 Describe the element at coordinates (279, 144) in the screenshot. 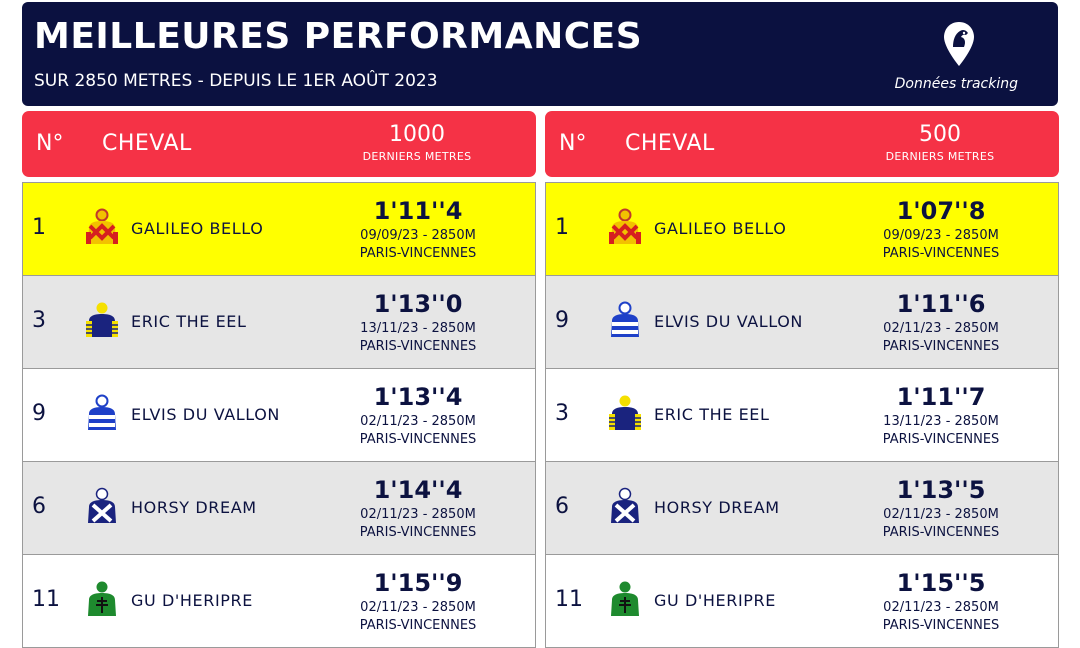

I see `panel-header: N° CHEVAL 1000 DERNIERS METRES` at that location.